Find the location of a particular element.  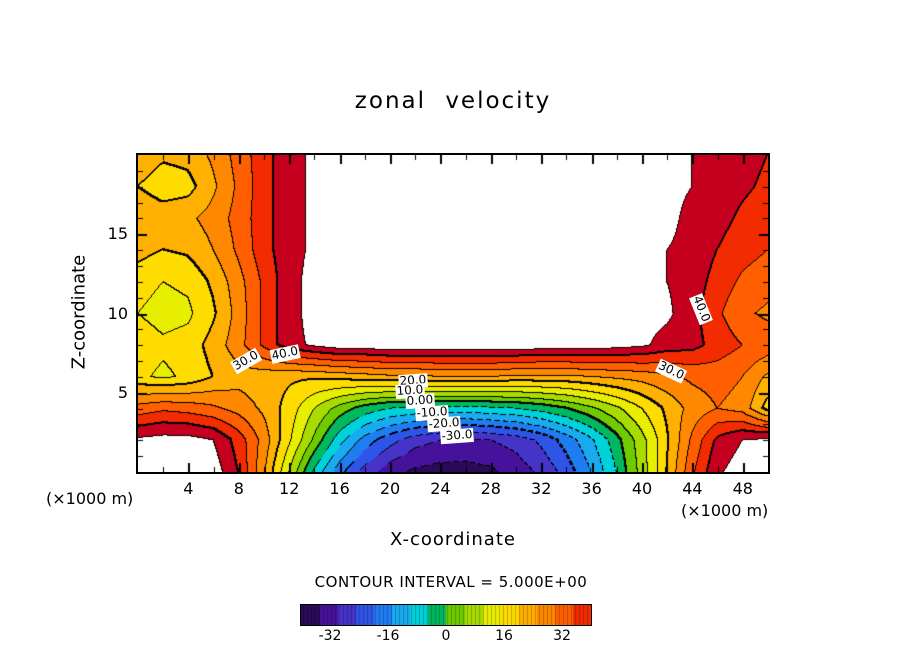

colorbar-canvas is located at coordinates (446, 615).